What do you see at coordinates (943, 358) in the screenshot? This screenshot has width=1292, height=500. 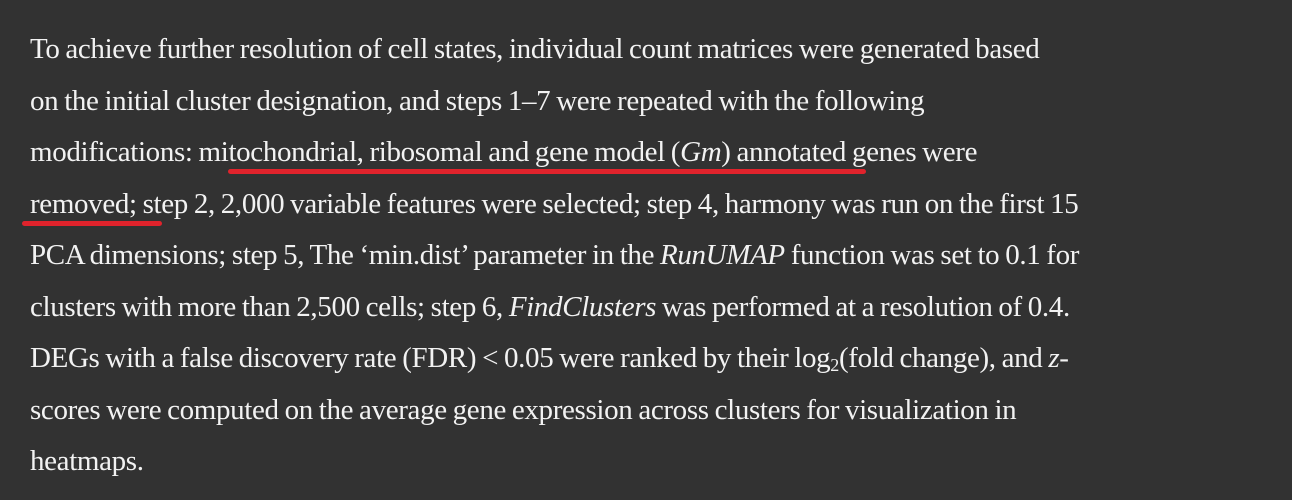 I see `text-segment: (fold change), and` at bounding box center [943, 358].